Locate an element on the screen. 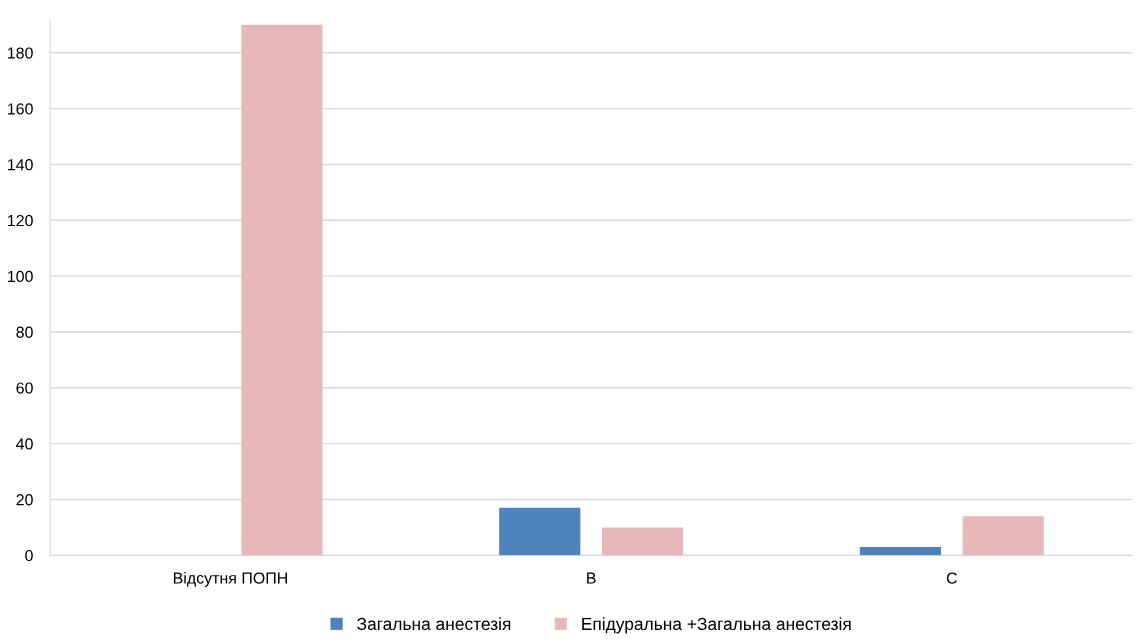 Image resolution: width=1139 pixels, height=642 pixels. x-tick-label: B is located at coordinates (591, 578).